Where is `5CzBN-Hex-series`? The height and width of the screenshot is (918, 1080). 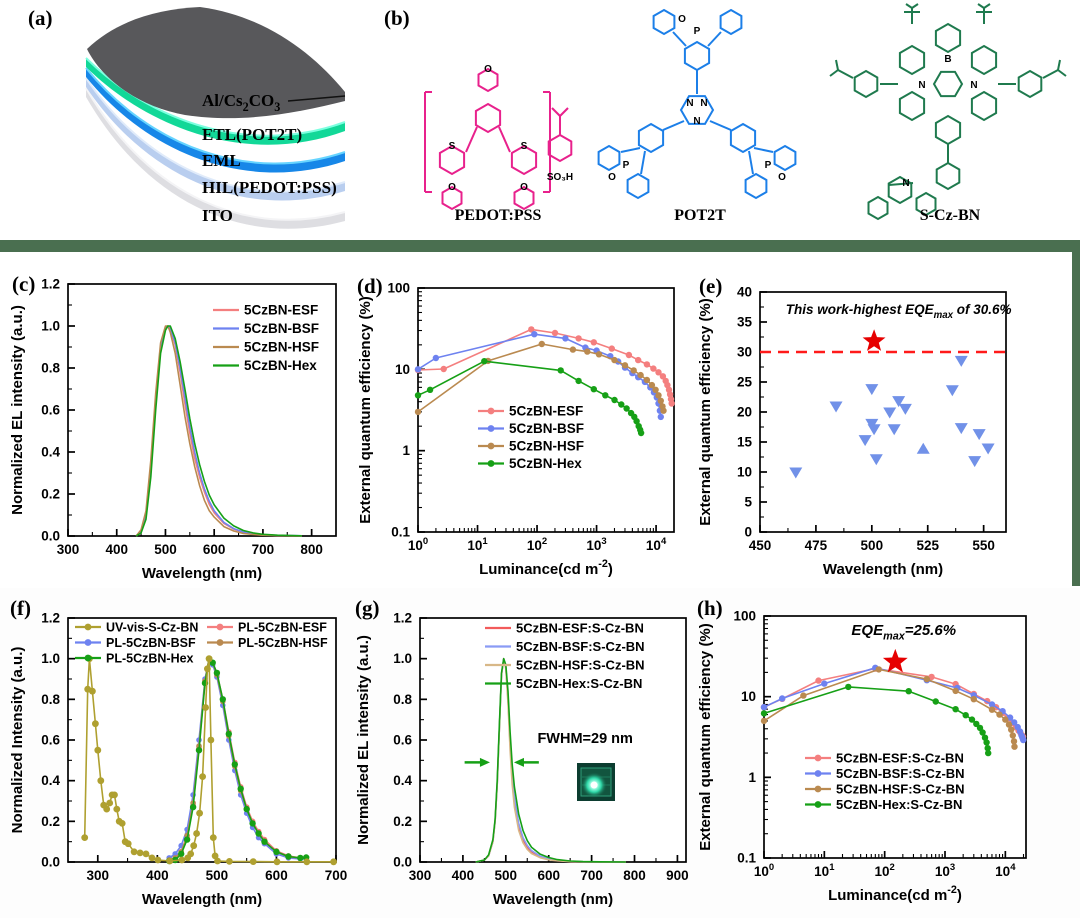 5CzBN-Hex-series is located at coordinates (218, 431).